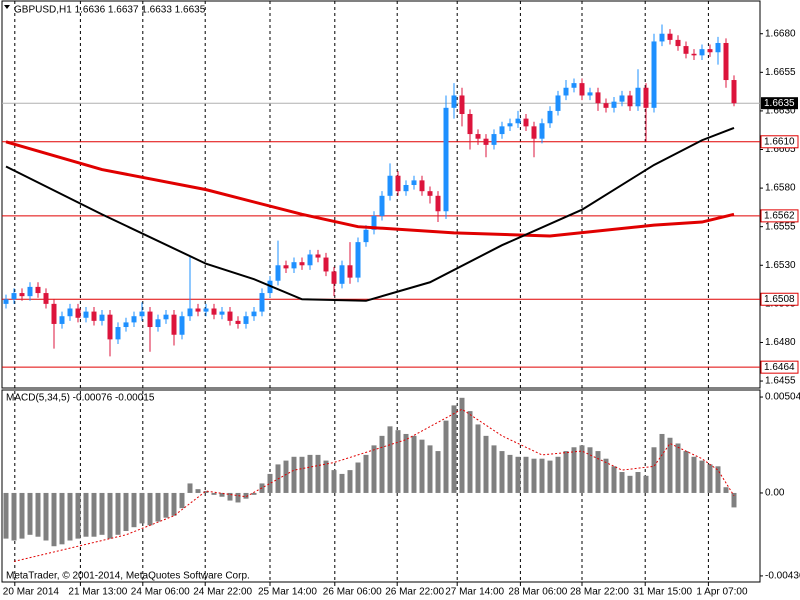  I want to click on level-tag, so click(779, 367).